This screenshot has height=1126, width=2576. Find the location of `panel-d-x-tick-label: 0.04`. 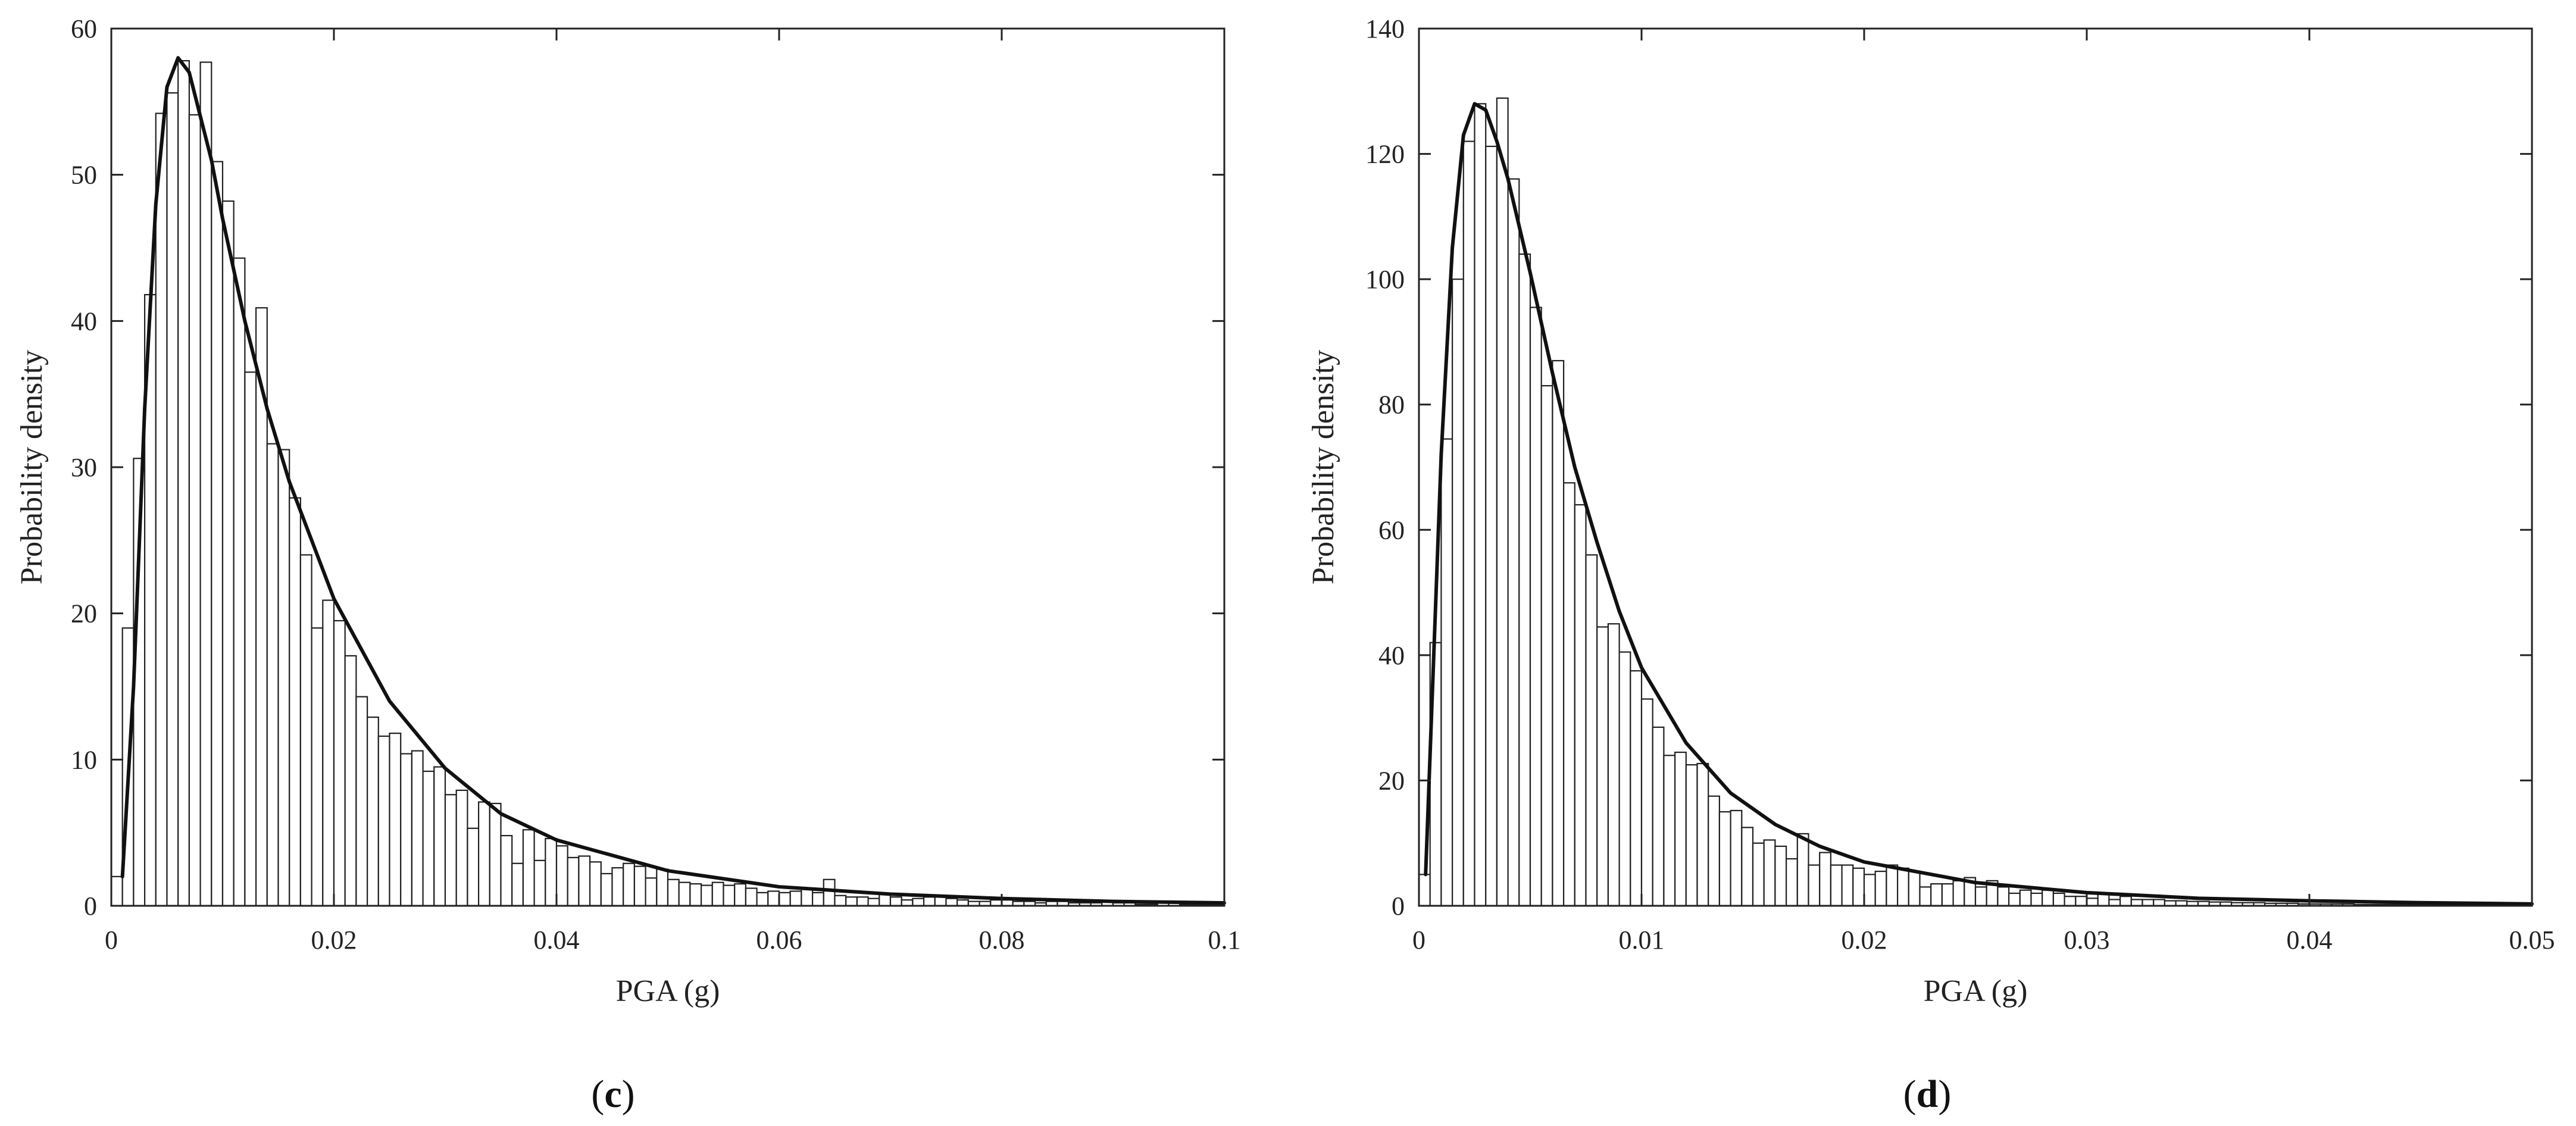

panel-d-x-tick-label: 0.04 is located at coordinates (2310, 940).